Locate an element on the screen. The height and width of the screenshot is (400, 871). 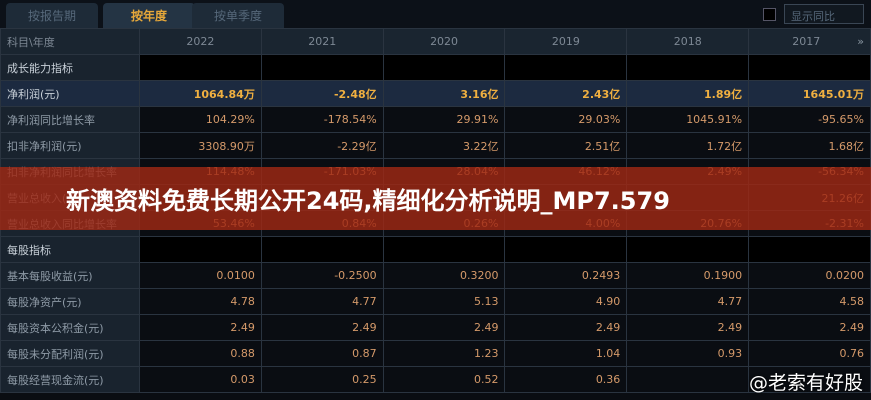
cell-value: 1645.01万 is located at coordinates (809, 93).